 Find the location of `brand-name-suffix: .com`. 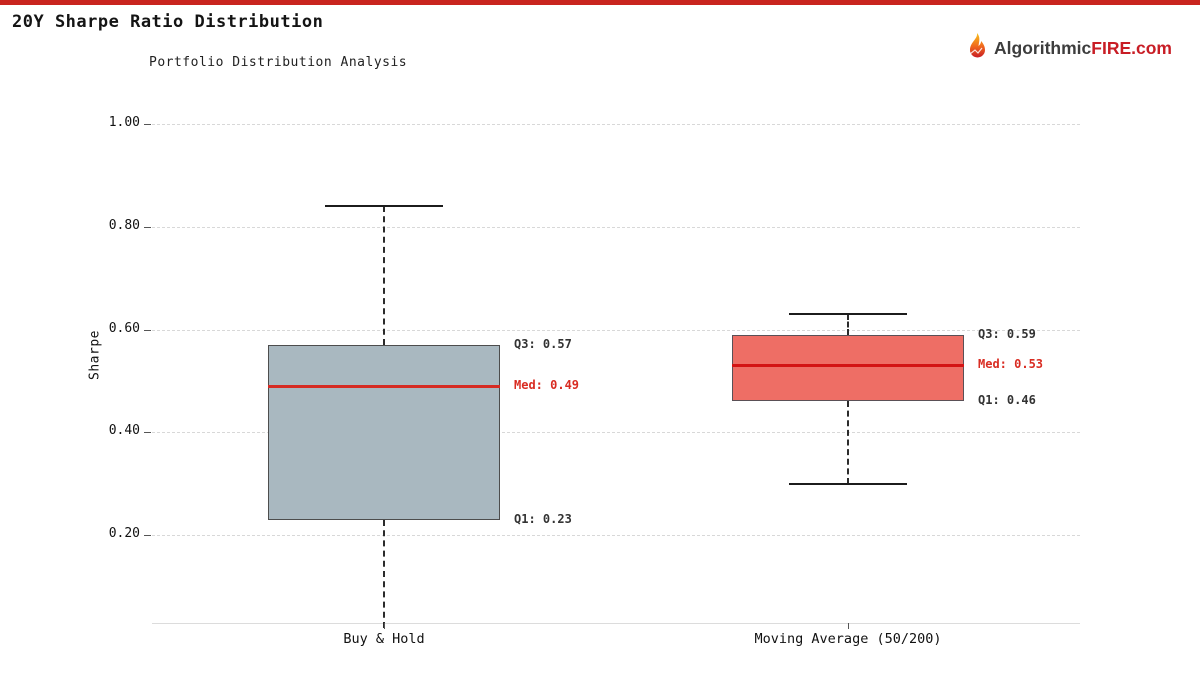

brand-name-suffix: .com is located at coordinates (1151, 47).